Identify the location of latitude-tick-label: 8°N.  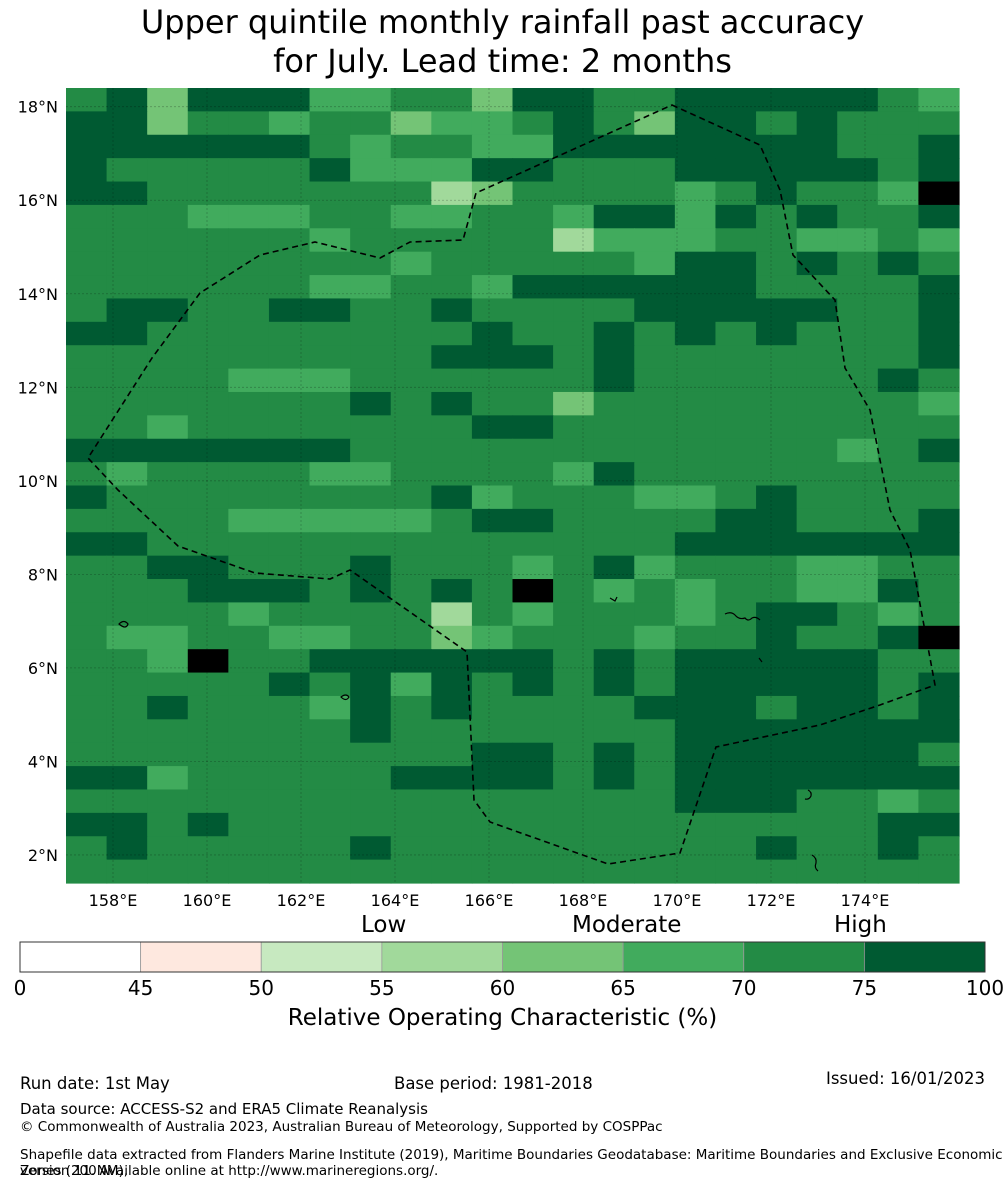
(43, 574).